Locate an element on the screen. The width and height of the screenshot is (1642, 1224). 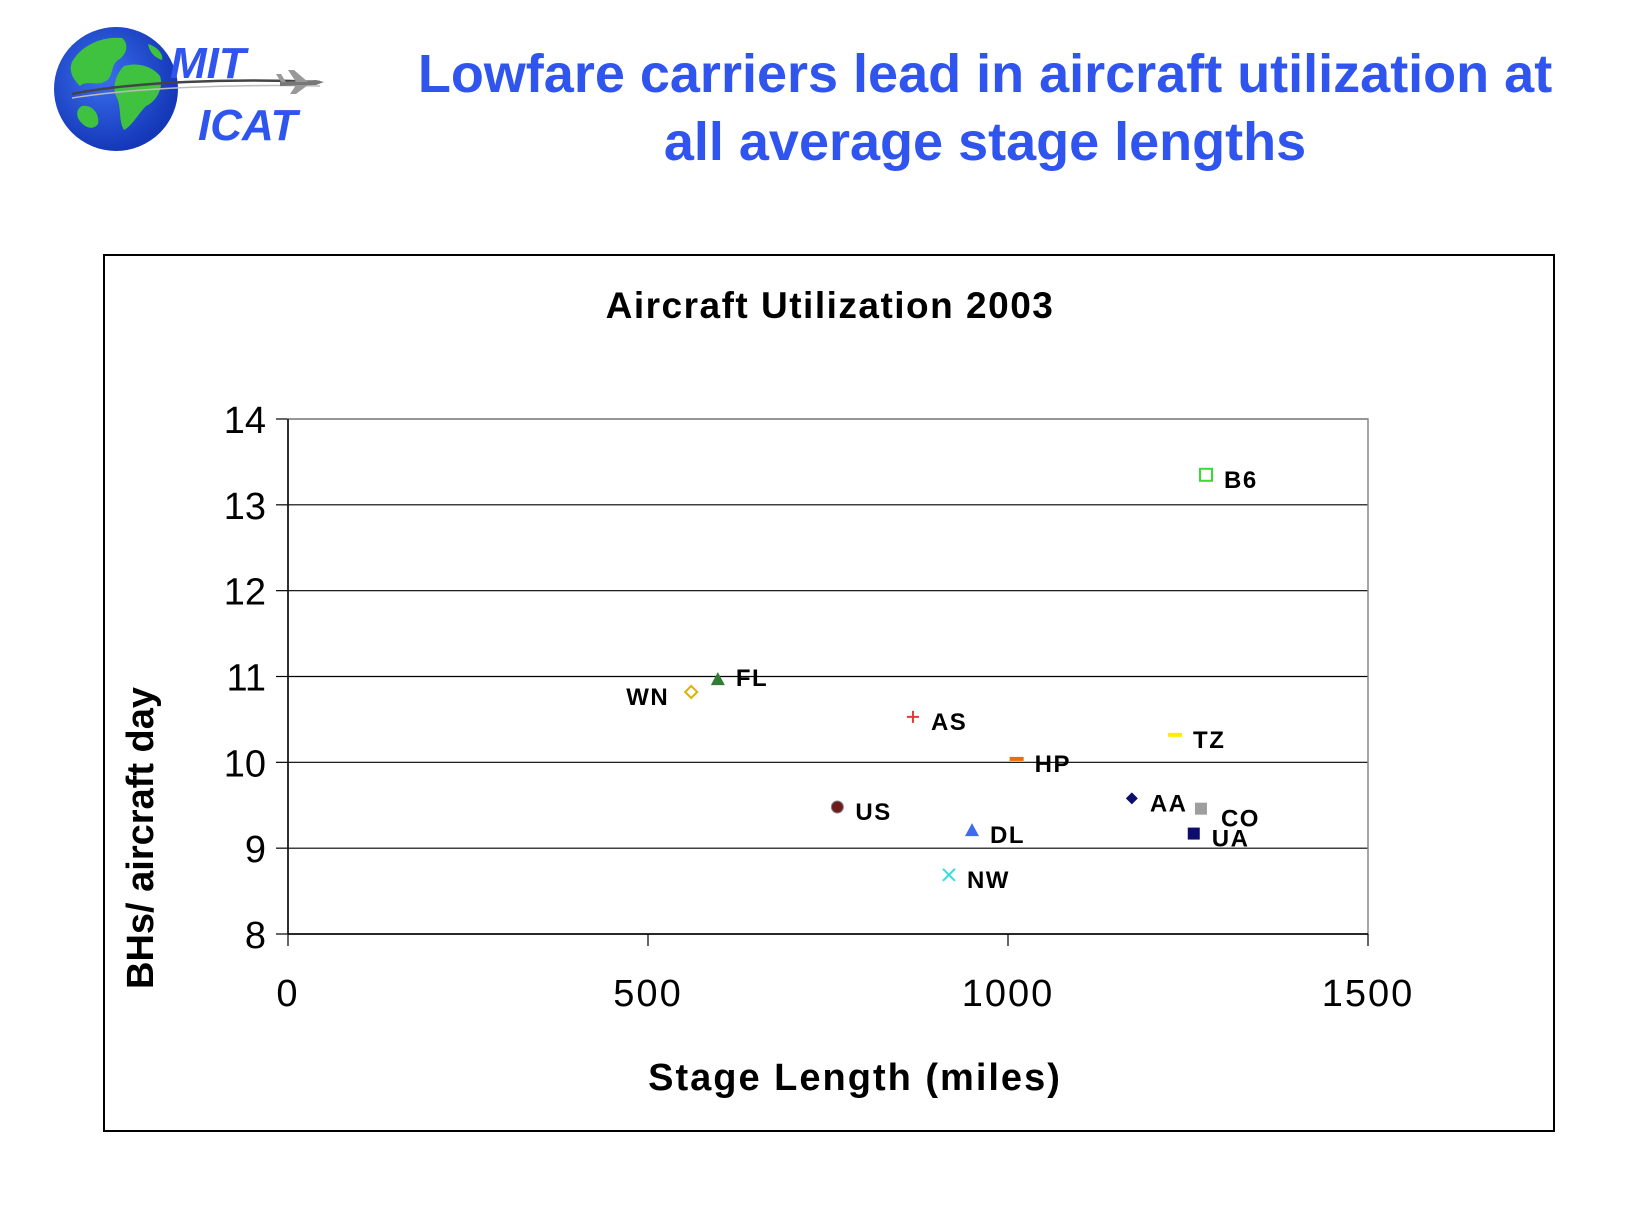
x-tick-label: 500 is located at coordinates (647, 994).